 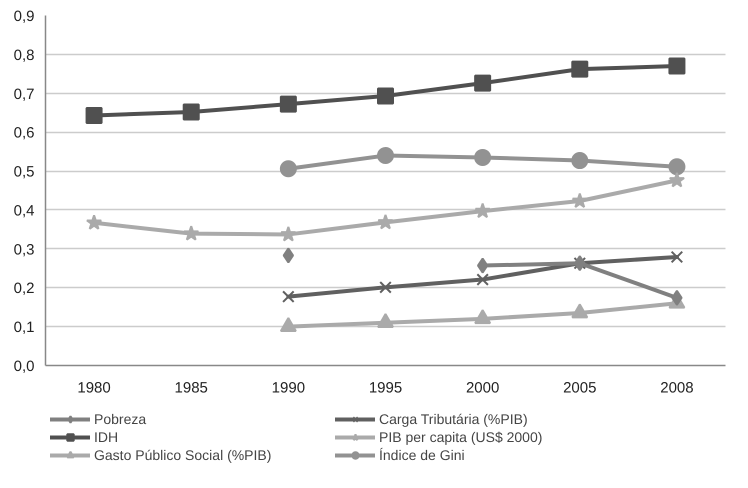 What do you see at coordinates (483, 388) in the screenshot?
I see `x-tick-label: 2000` at bounding box center [483, 388].